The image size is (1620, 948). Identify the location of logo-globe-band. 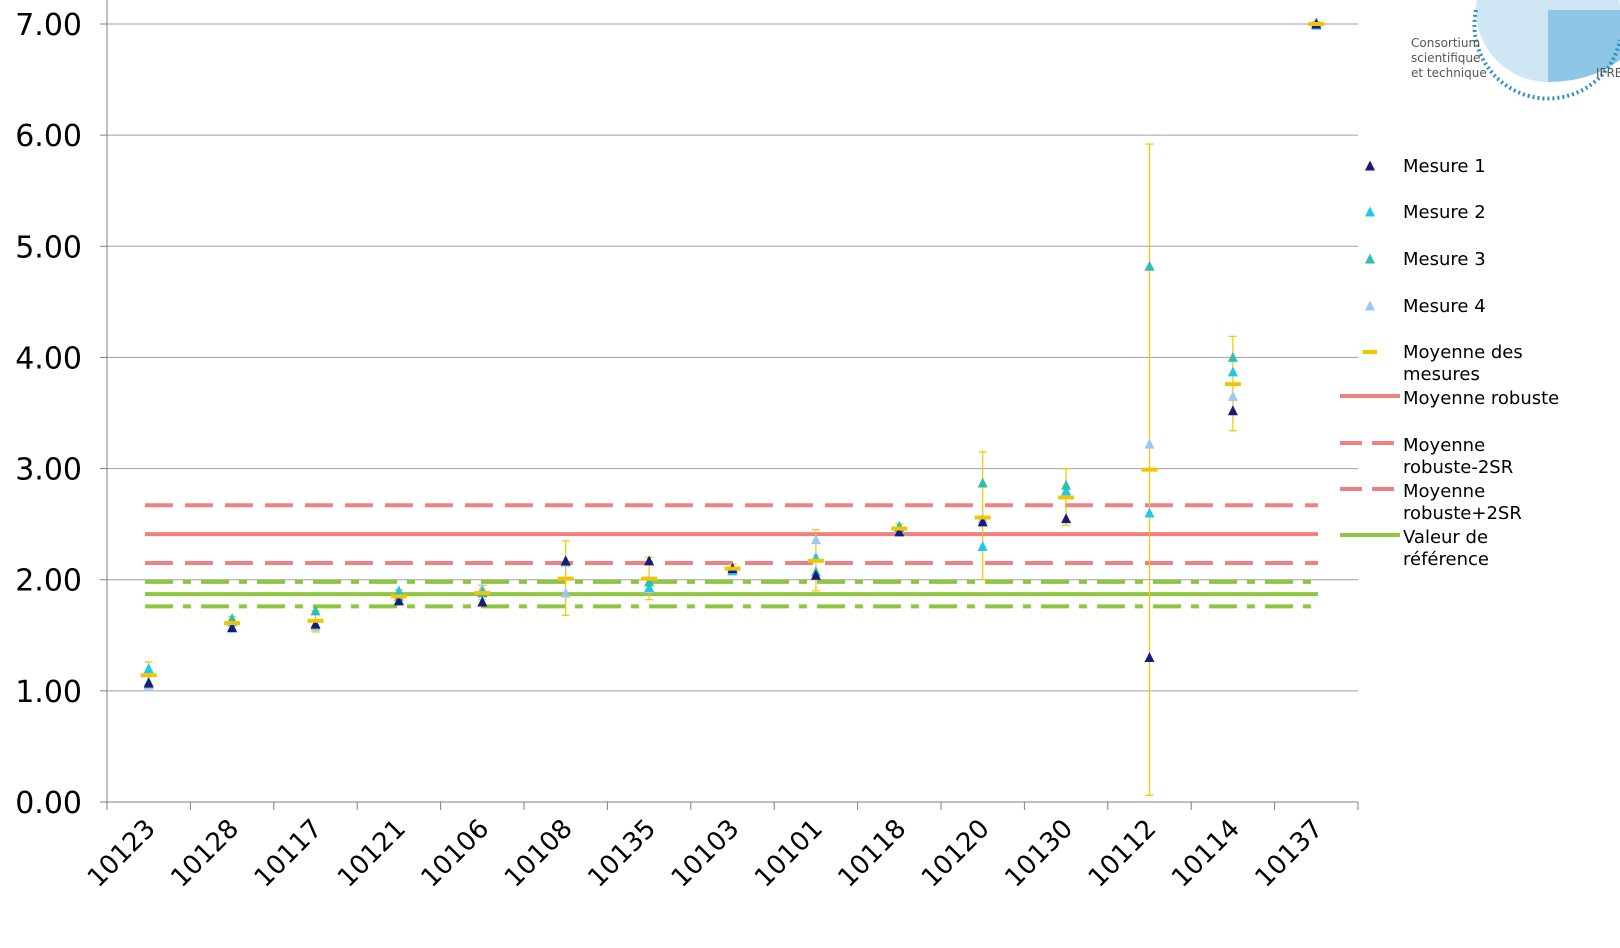
(1546, 55).